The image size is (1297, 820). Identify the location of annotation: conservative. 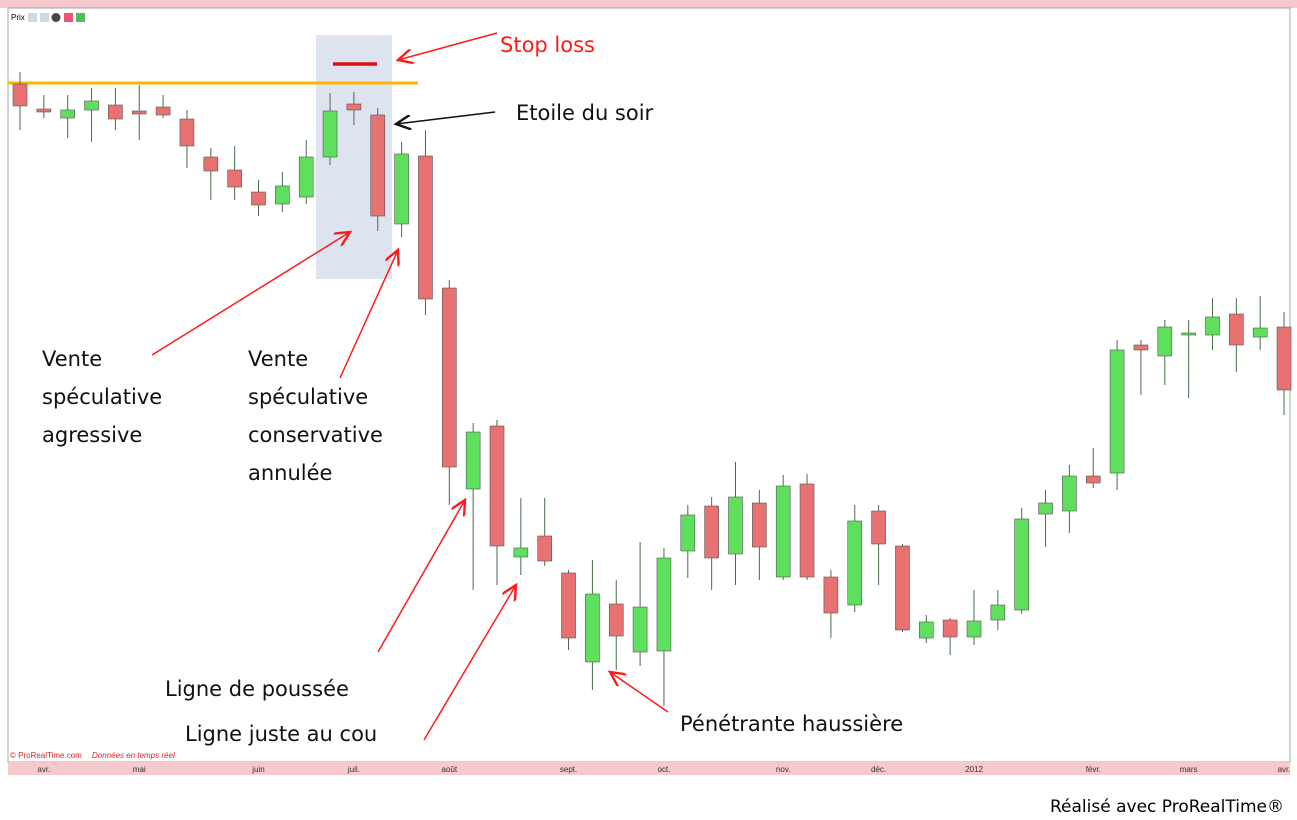
(315, 435).